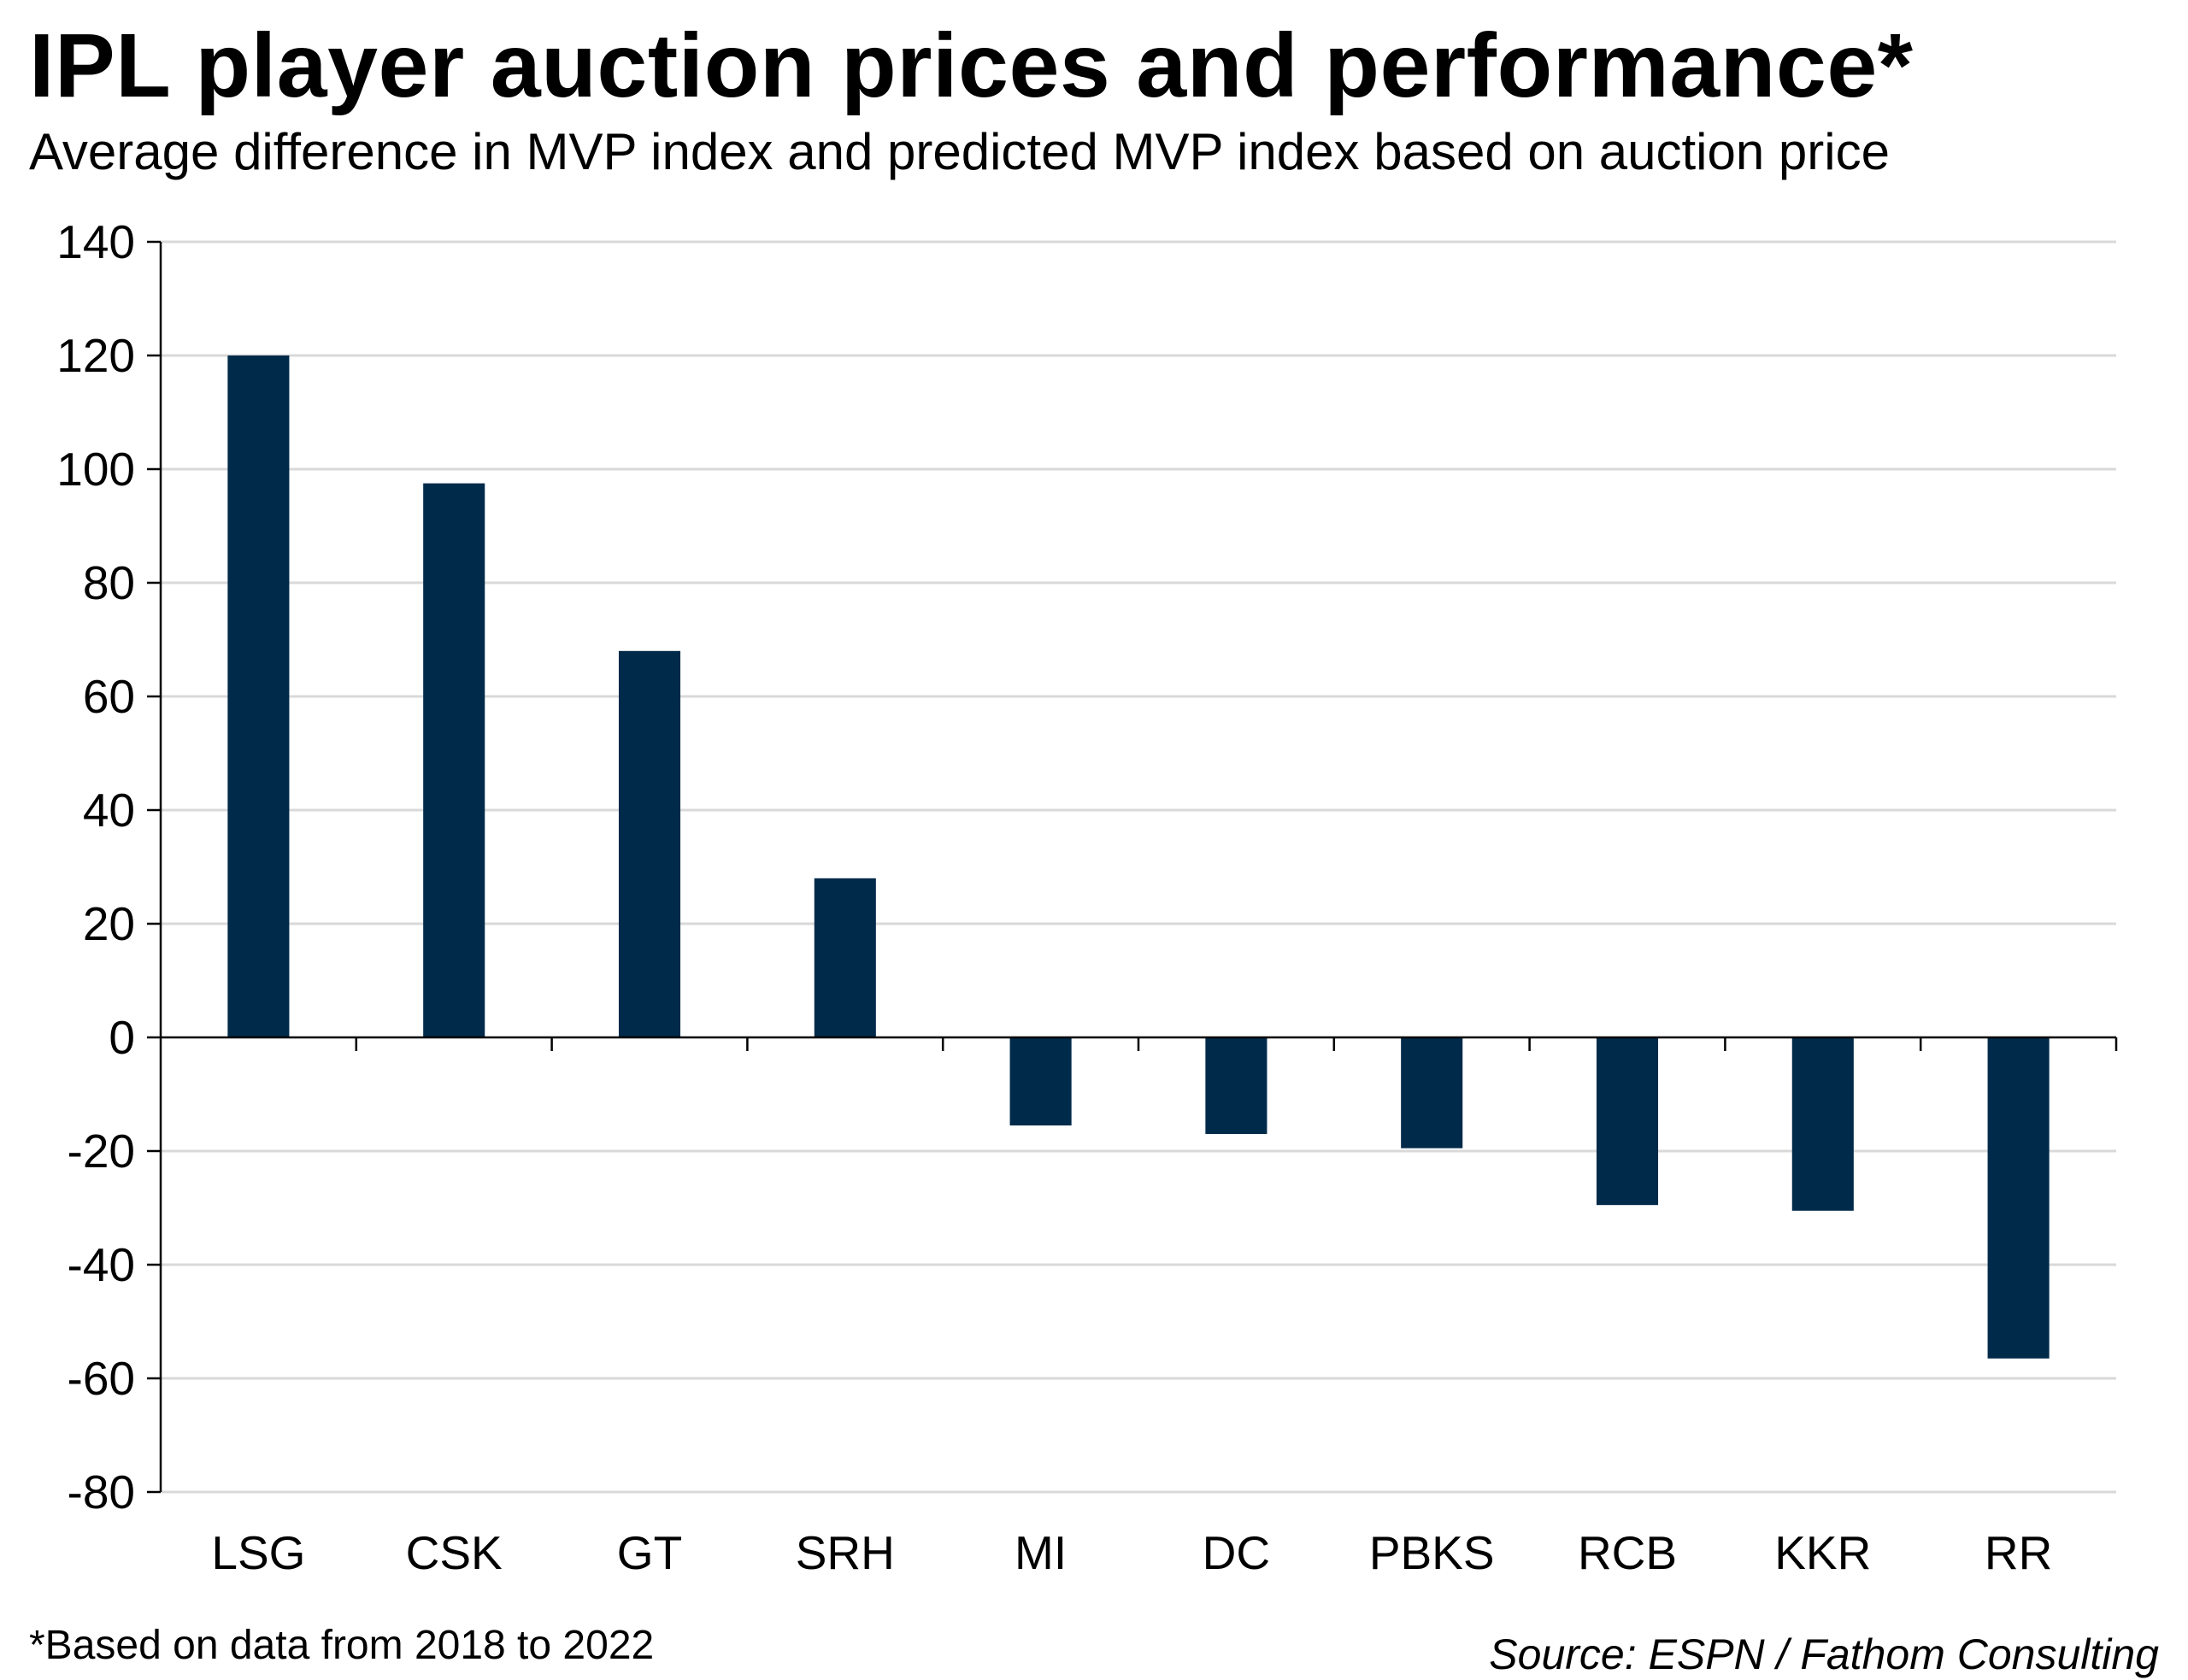 The width and height of the screenshot is (2188, 1680). Describe the element at coordinates (1237, 1552) in the screenshot. I see `x-tick-label-dc: DC` at that location.